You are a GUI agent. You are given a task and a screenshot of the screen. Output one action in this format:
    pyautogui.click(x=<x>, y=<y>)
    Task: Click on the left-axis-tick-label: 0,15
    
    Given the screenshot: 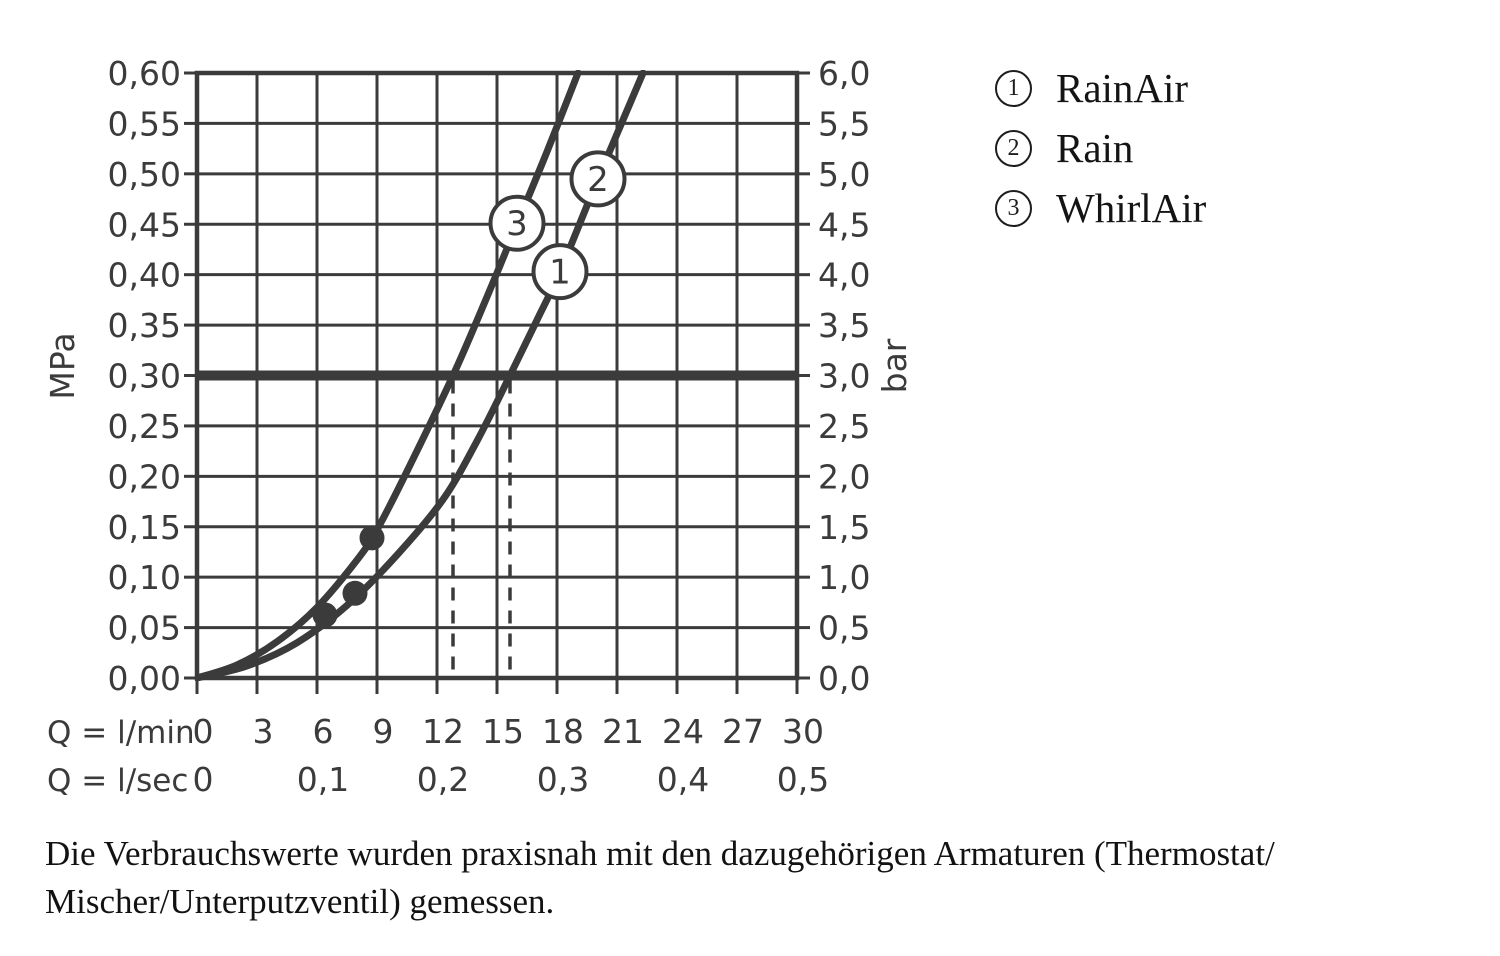 What is the action you would take?
    pyautogui.click(x=144, y=527)
    